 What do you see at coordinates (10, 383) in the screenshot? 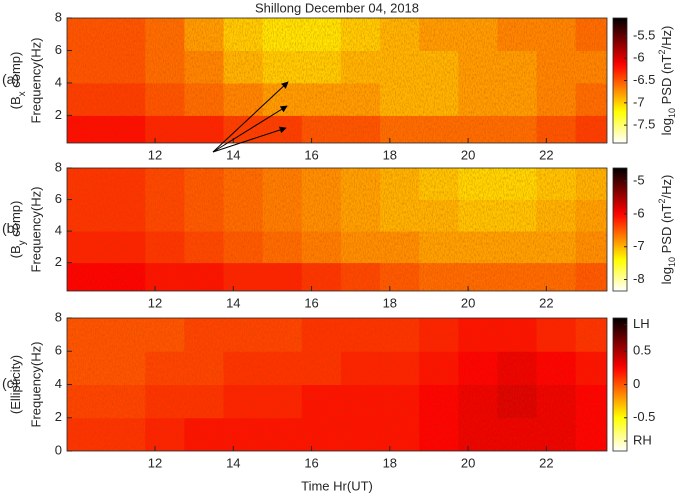
I see `panel-label: (c)` at bounding box center [10, 383].